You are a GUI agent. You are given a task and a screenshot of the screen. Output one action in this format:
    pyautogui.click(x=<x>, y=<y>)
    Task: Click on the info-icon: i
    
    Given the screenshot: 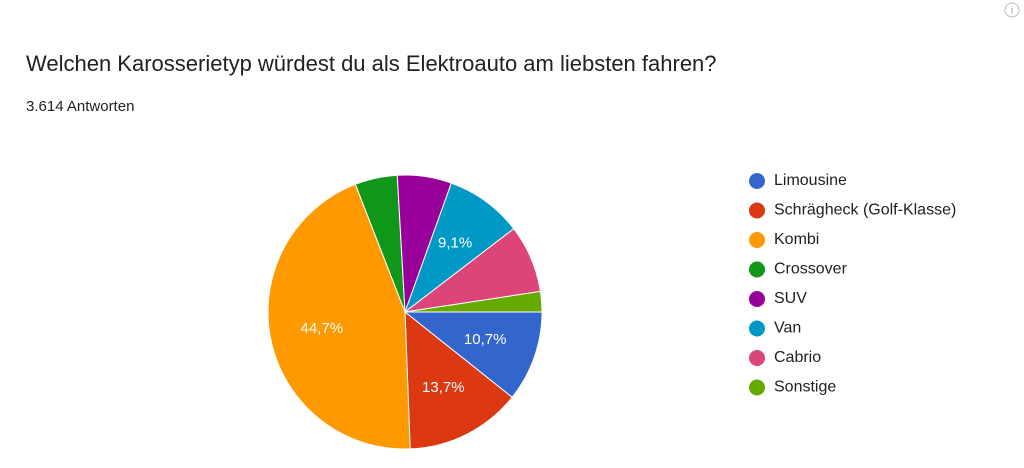 What is the action you would take?
    pyautogui.click(x=1012, y=11)
    